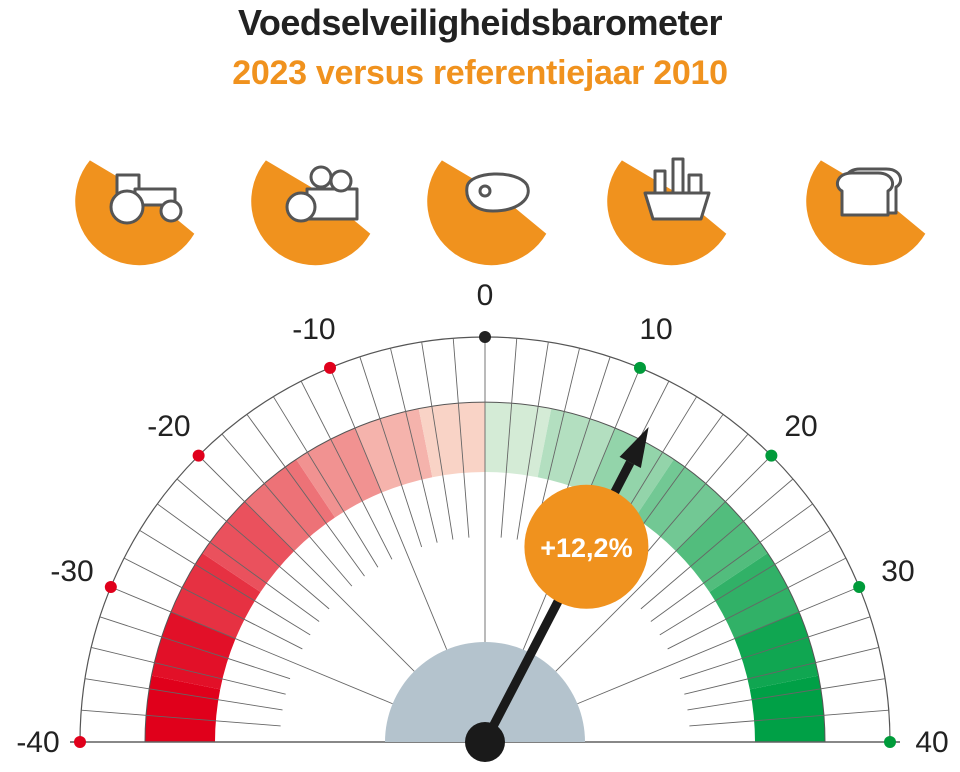 This screenshot has height=772, width=960. I want to click on basket-item, so click(660, 182).